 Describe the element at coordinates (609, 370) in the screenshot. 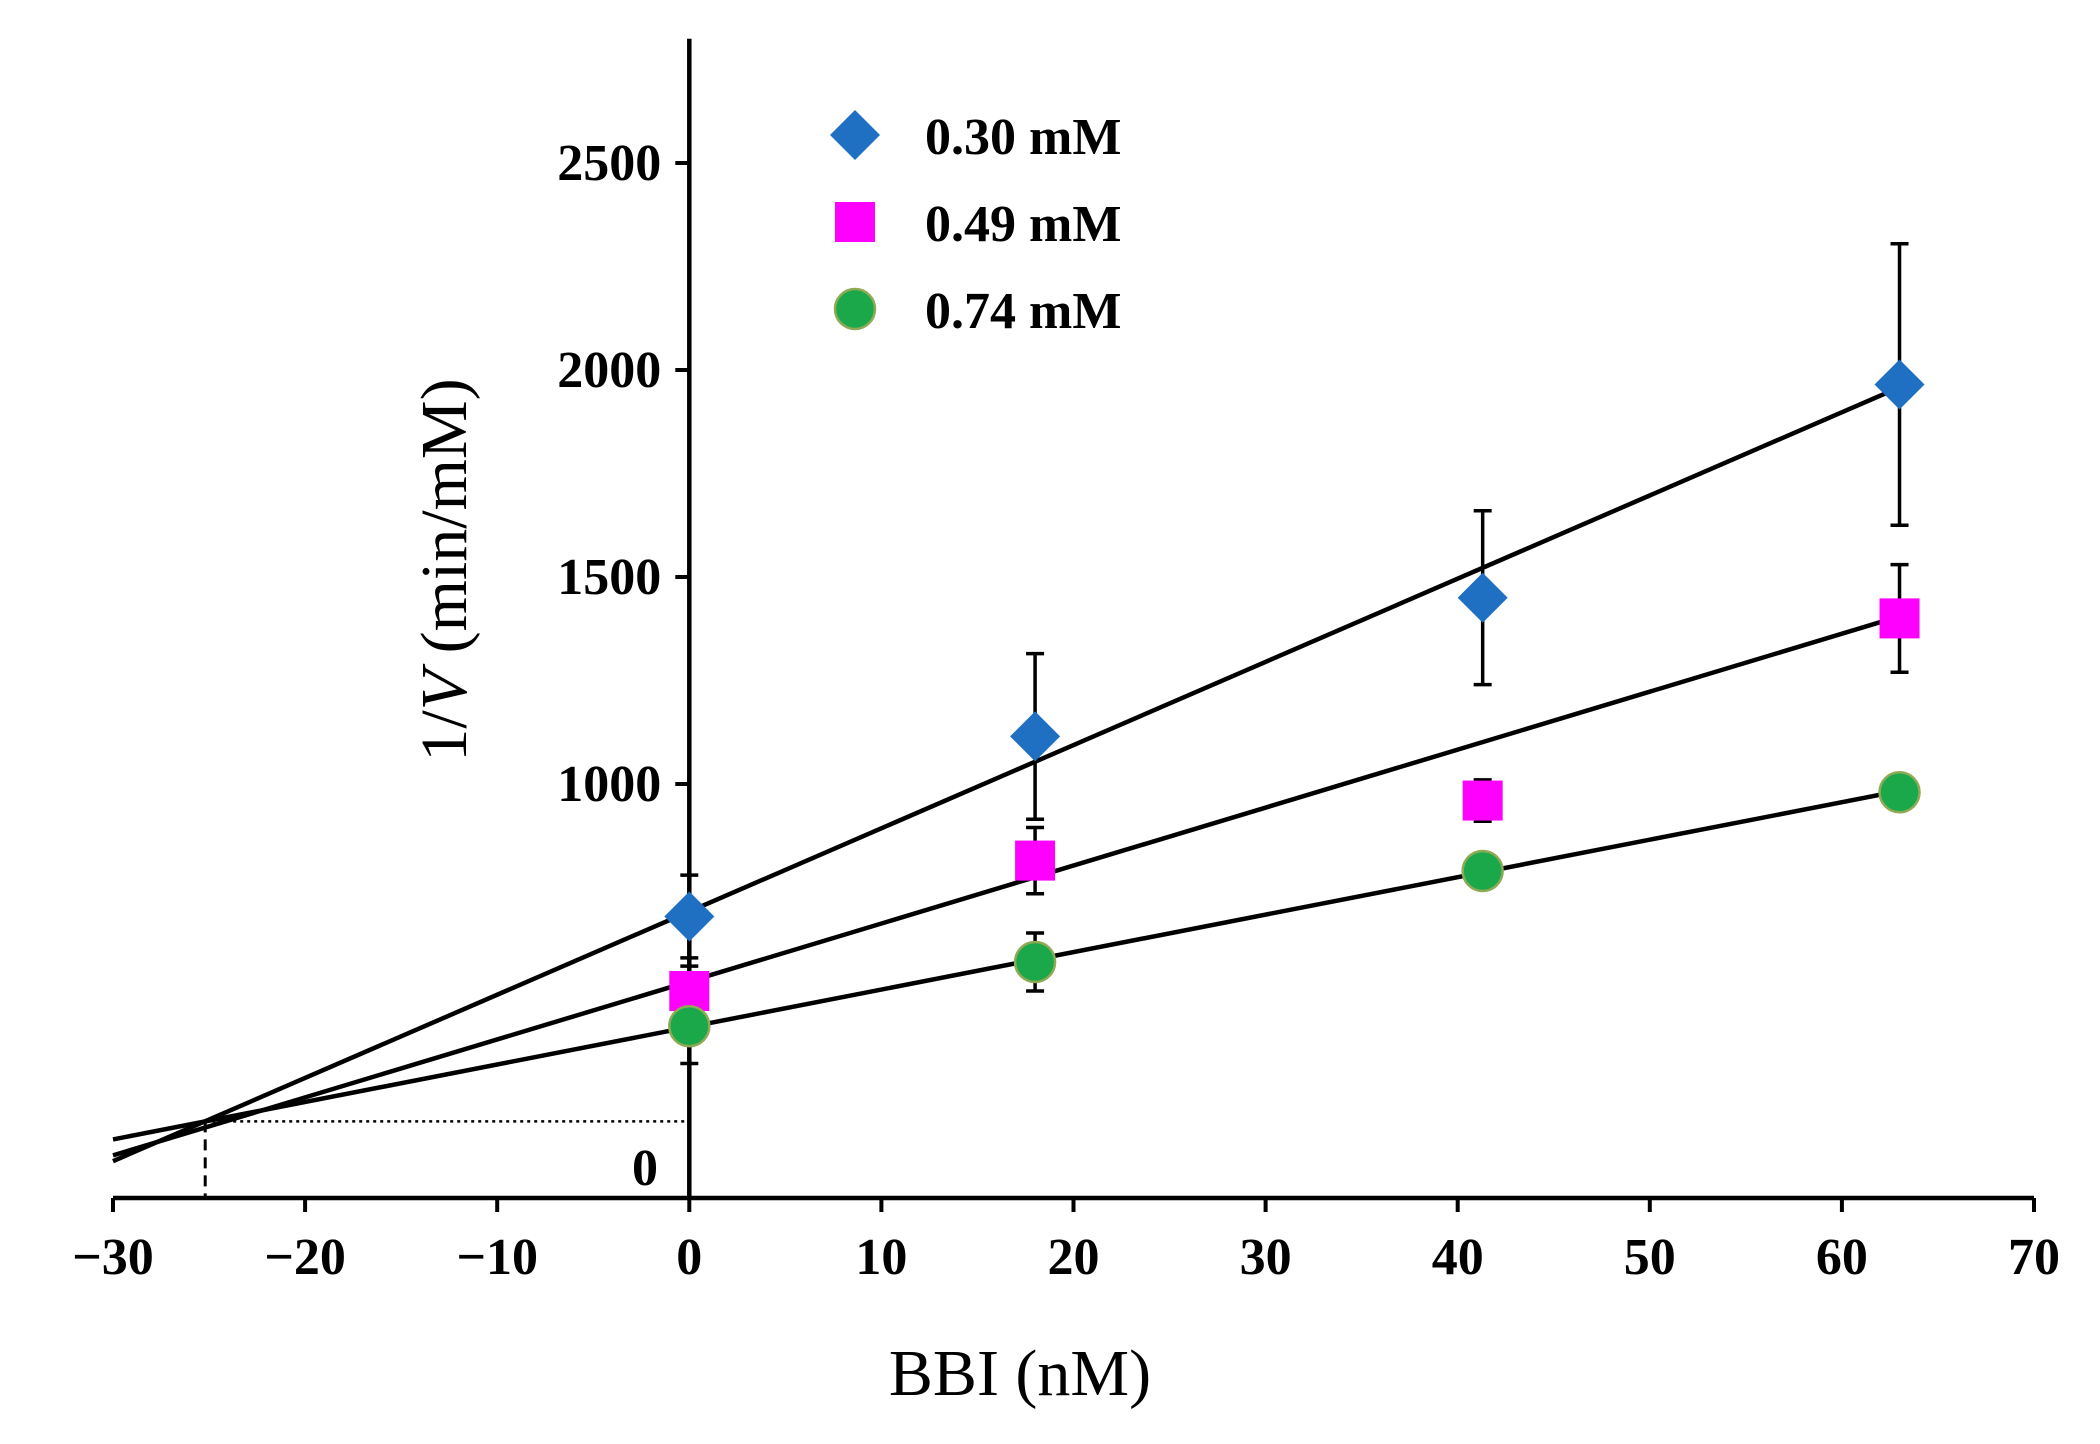

I see `y-tick-label: 2000` at that location.